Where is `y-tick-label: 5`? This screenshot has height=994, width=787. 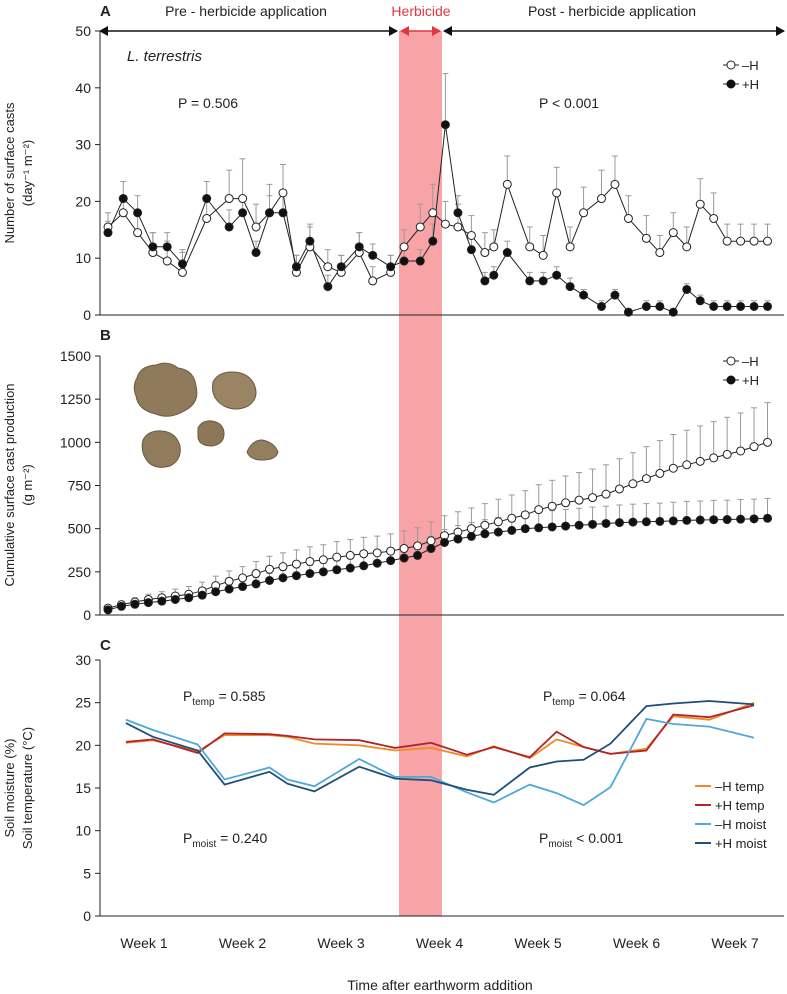 y-tick-label: 5 is located at coordinates (87, 873).